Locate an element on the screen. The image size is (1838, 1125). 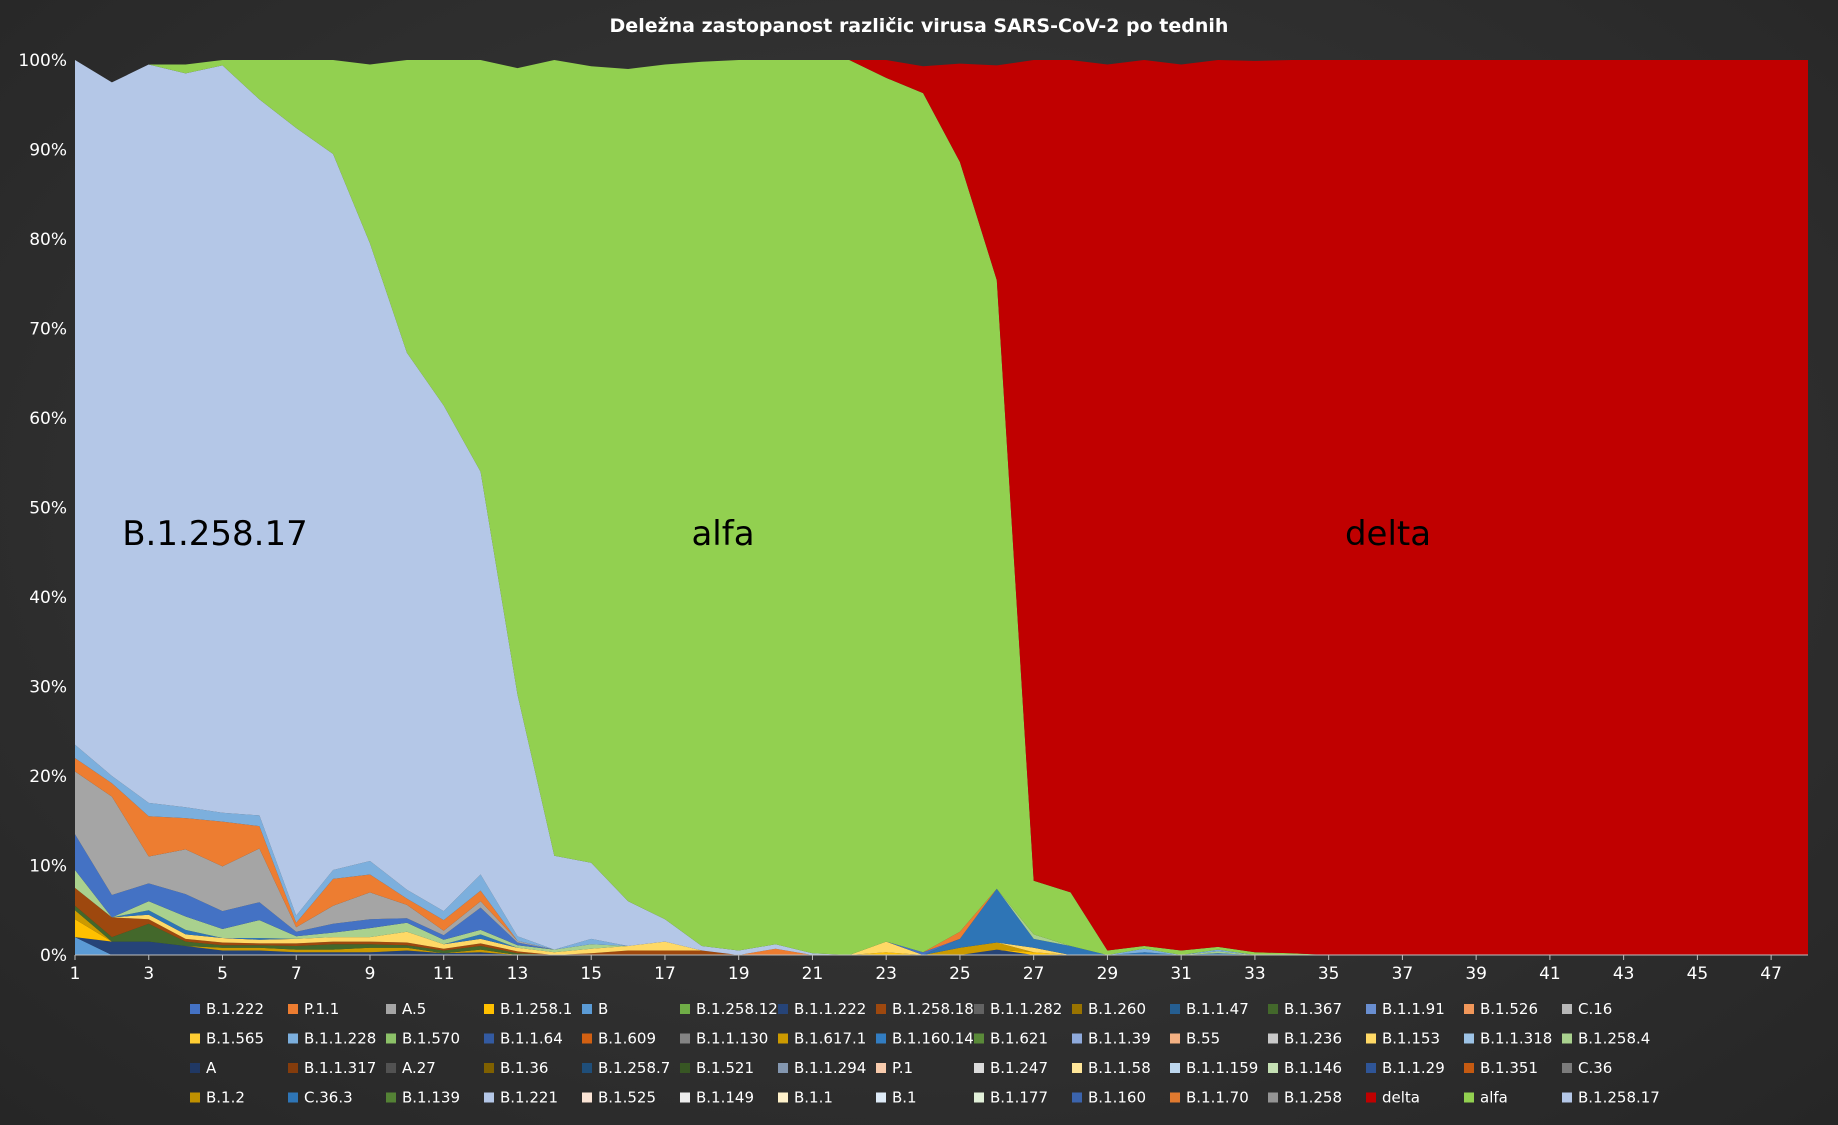
legend-item: B.1.1.318 is located at coordinates (1508, 1039).